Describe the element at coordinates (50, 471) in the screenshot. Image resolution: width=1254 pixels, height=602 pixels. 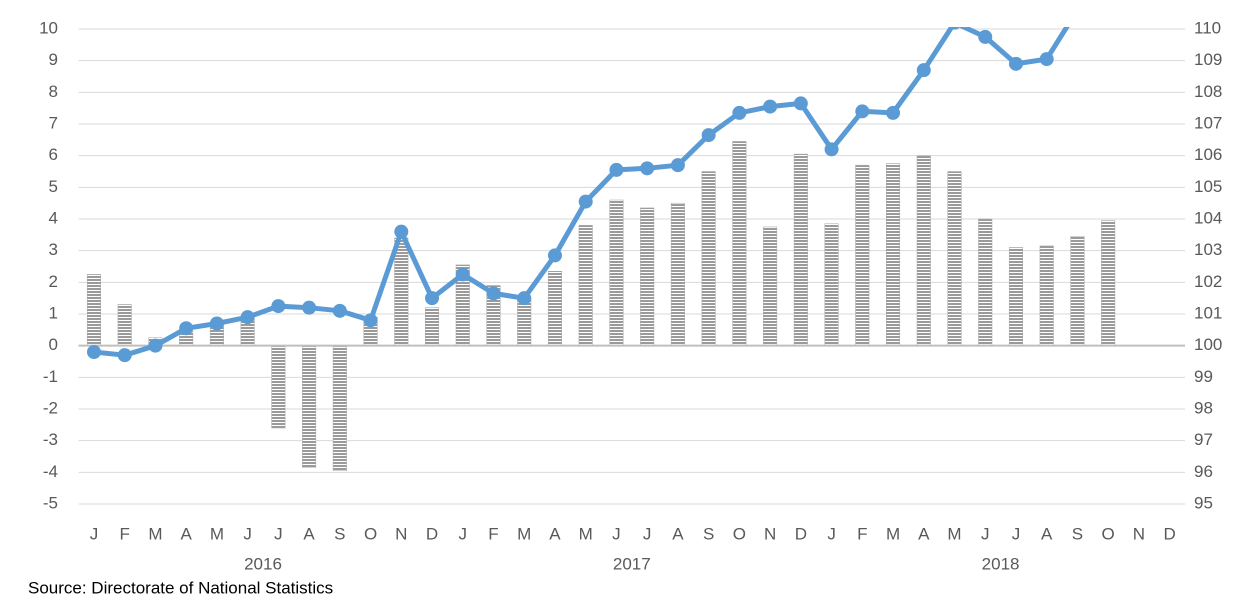
I see `y-tick-label: -4` at that location.